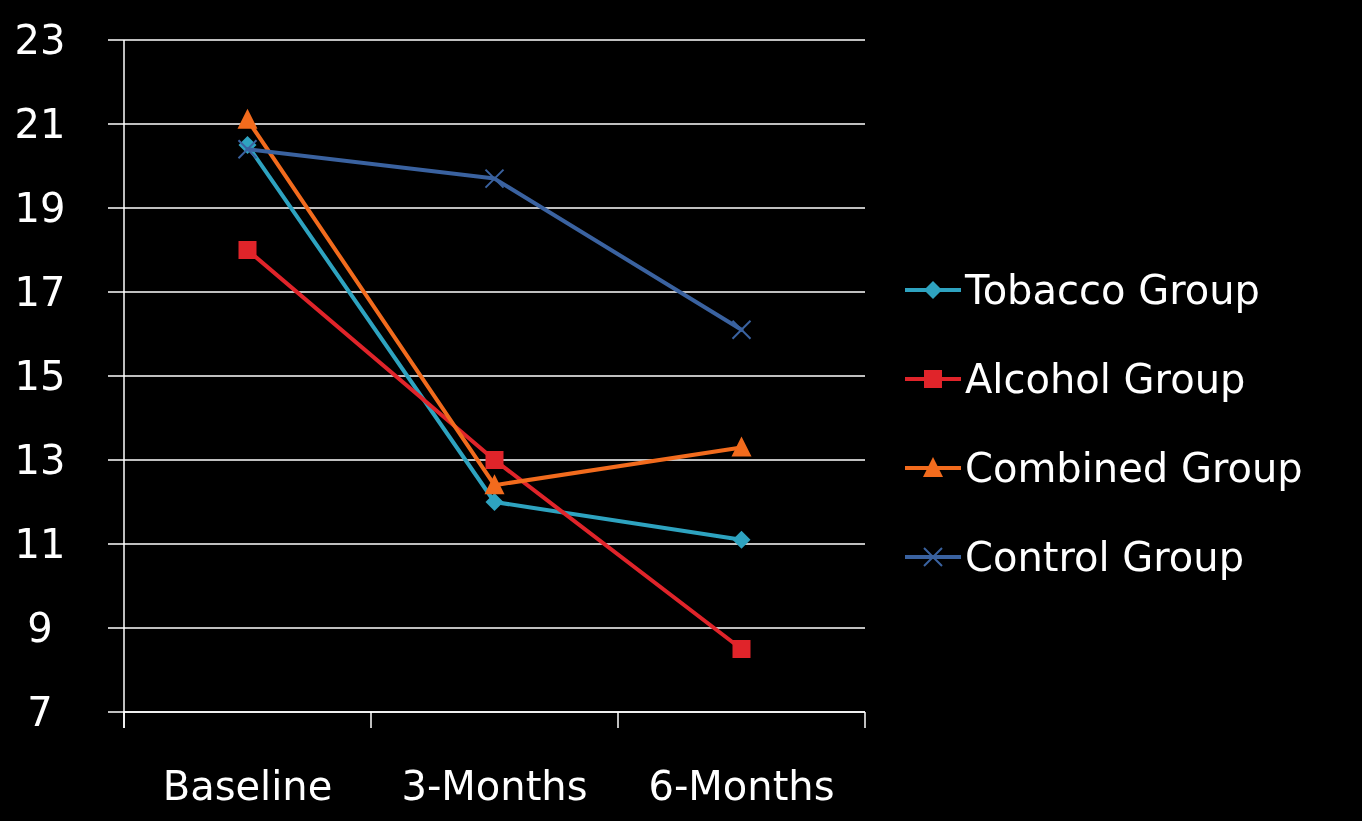  I want to click on legend-label: Alcohol Group, so click(1105, 379).